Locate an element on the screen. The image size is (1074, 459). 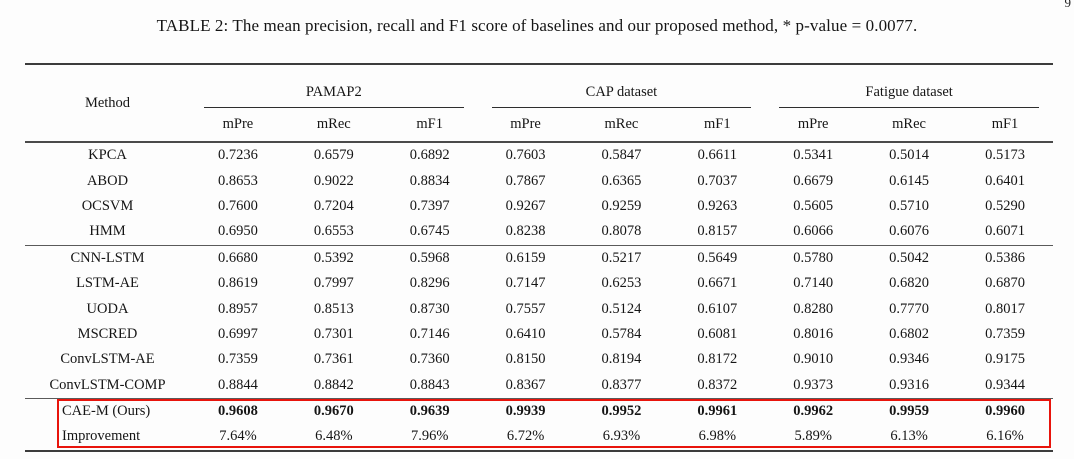
metric-value: 0.9010 is located at coordinates (813, 359).